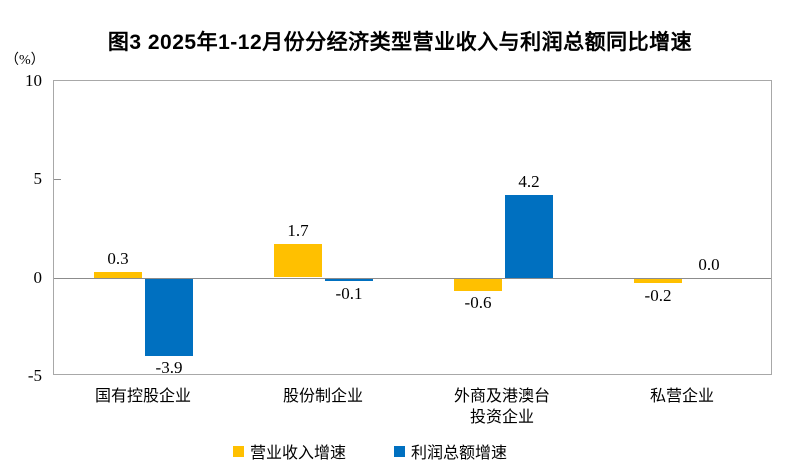 The width and height of the screenshot is (800, 464). Describe the element at coordinates (400, 42) in the screenshot. I see `chart-title: 图3 2025年1-12月份分经济类型营业收入与利润总额同比增速` at that location.